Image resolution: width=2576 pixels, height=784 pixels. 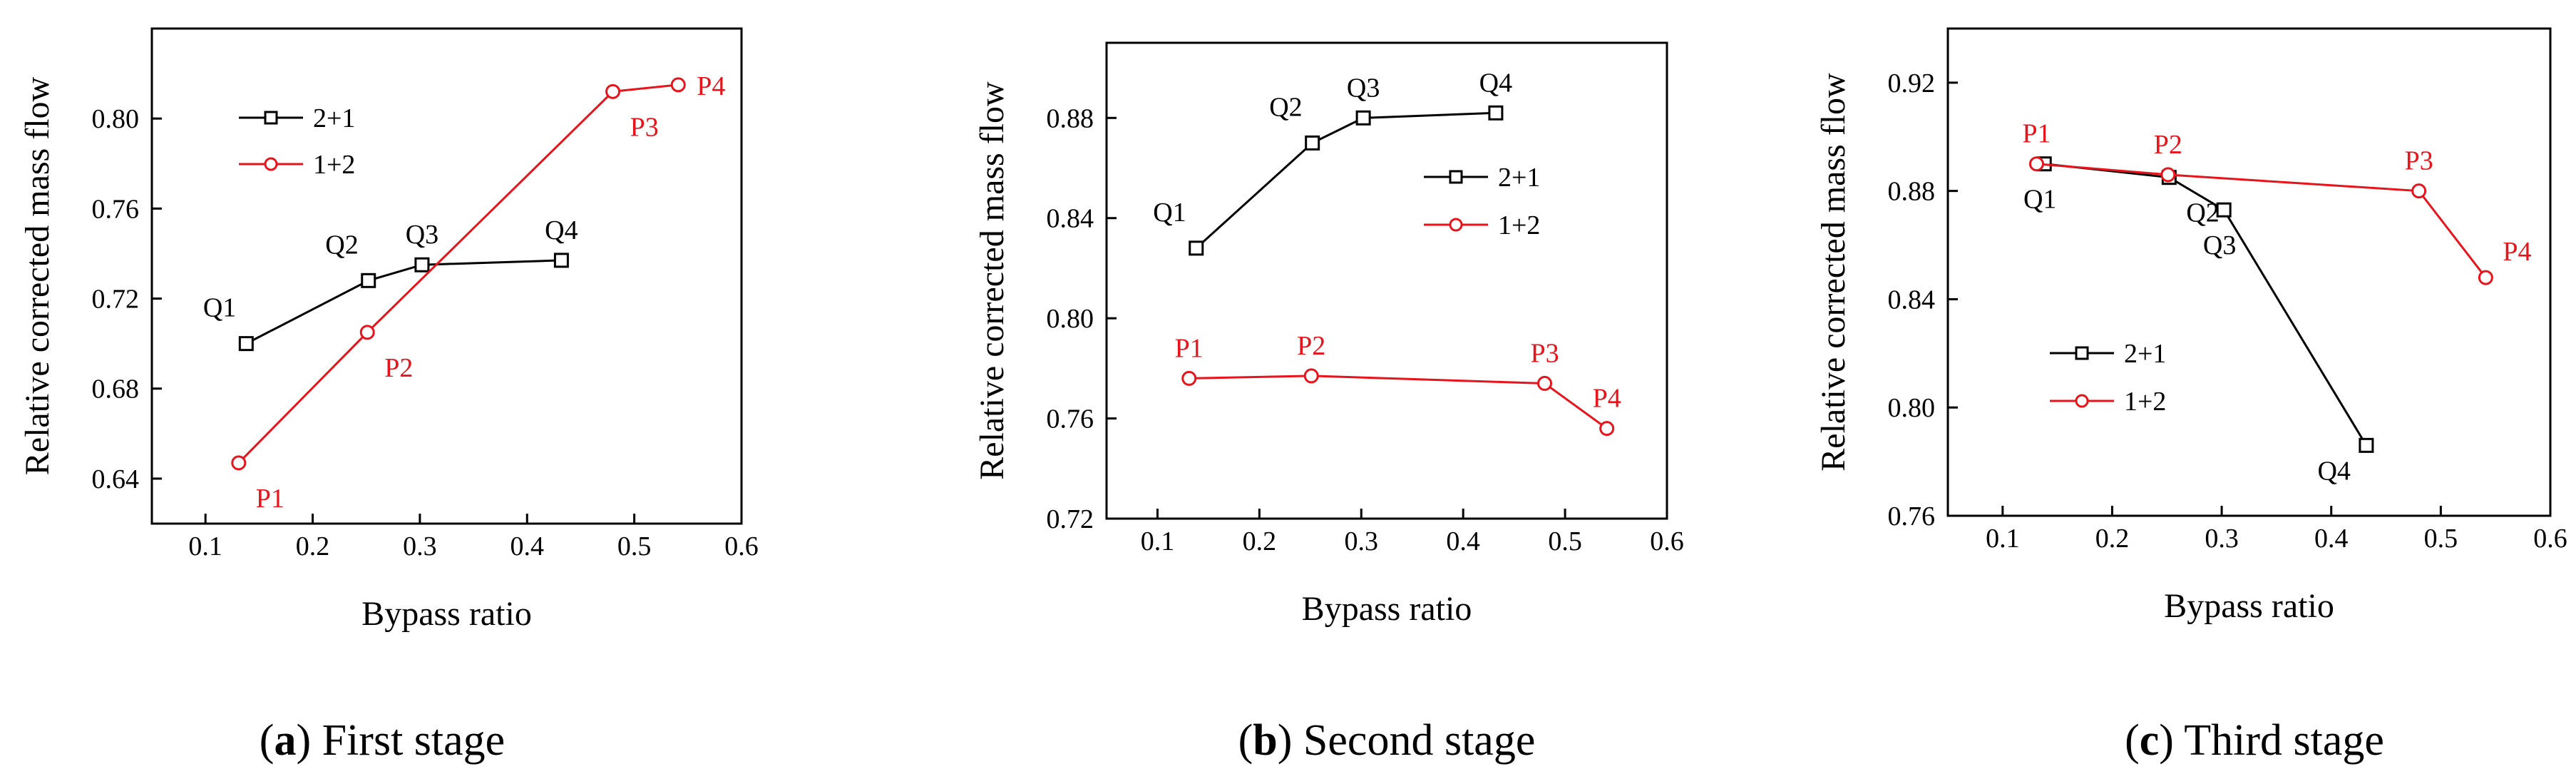 What do you see at coordinates (400, 740) in the screenshot?
I see `caption-text: ) First stage` at bounding box center [400, 740].